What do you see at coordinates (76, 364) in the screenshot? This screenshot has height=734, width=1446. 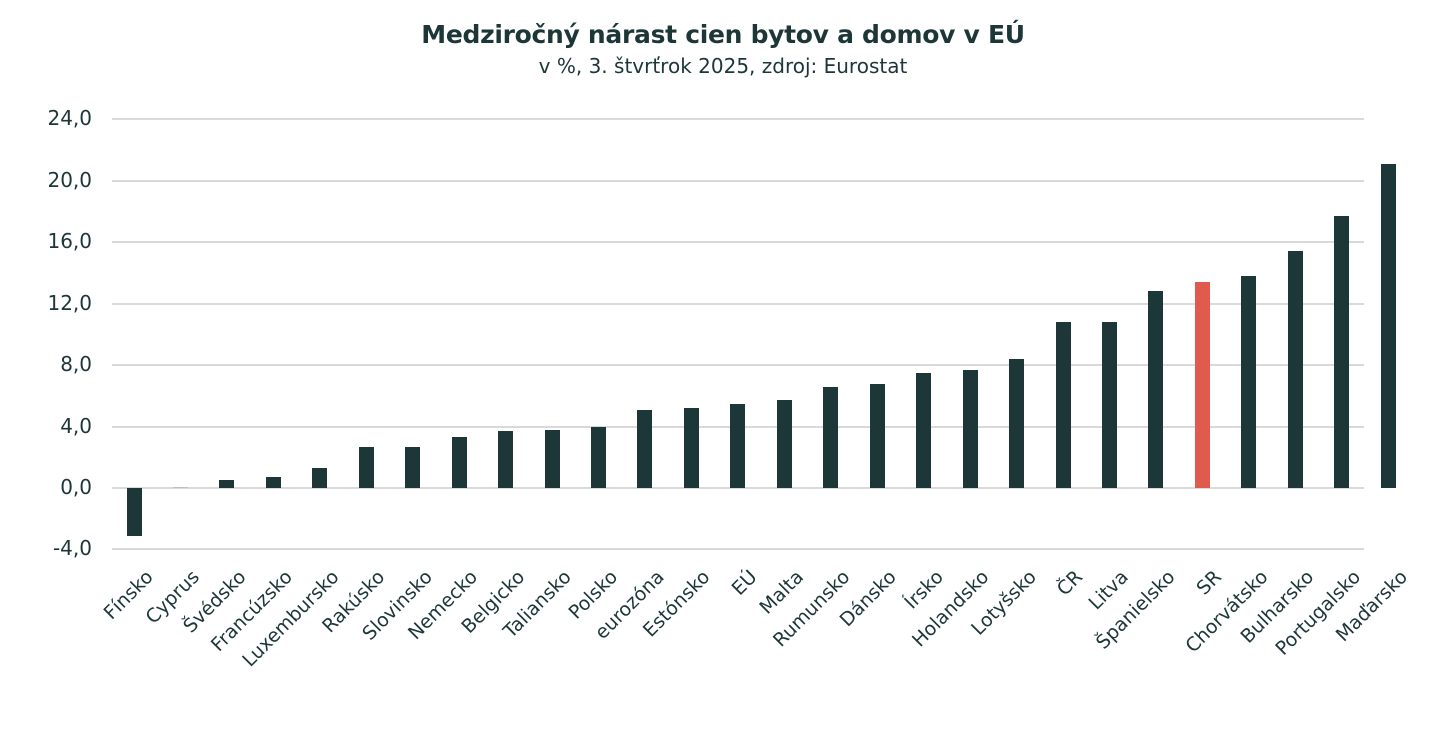 I see `y-tick-label: 8,0` at bounding box center [76, 364].